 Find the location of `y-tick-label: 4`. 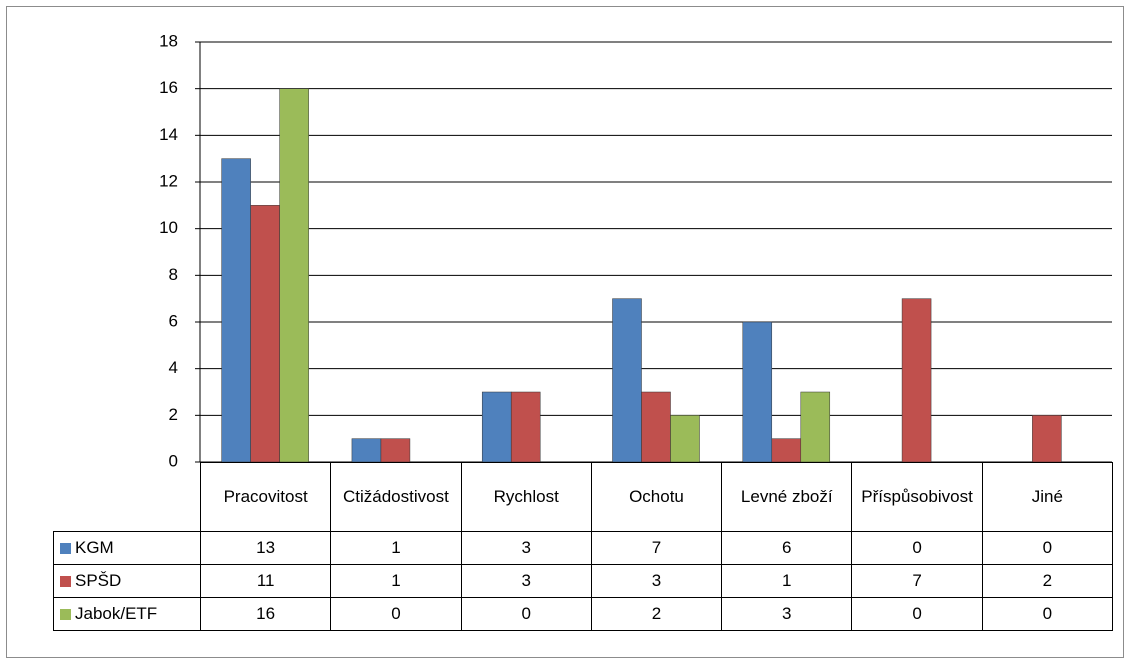

y-tick-label: 4 is located at coordinates (173, 367).